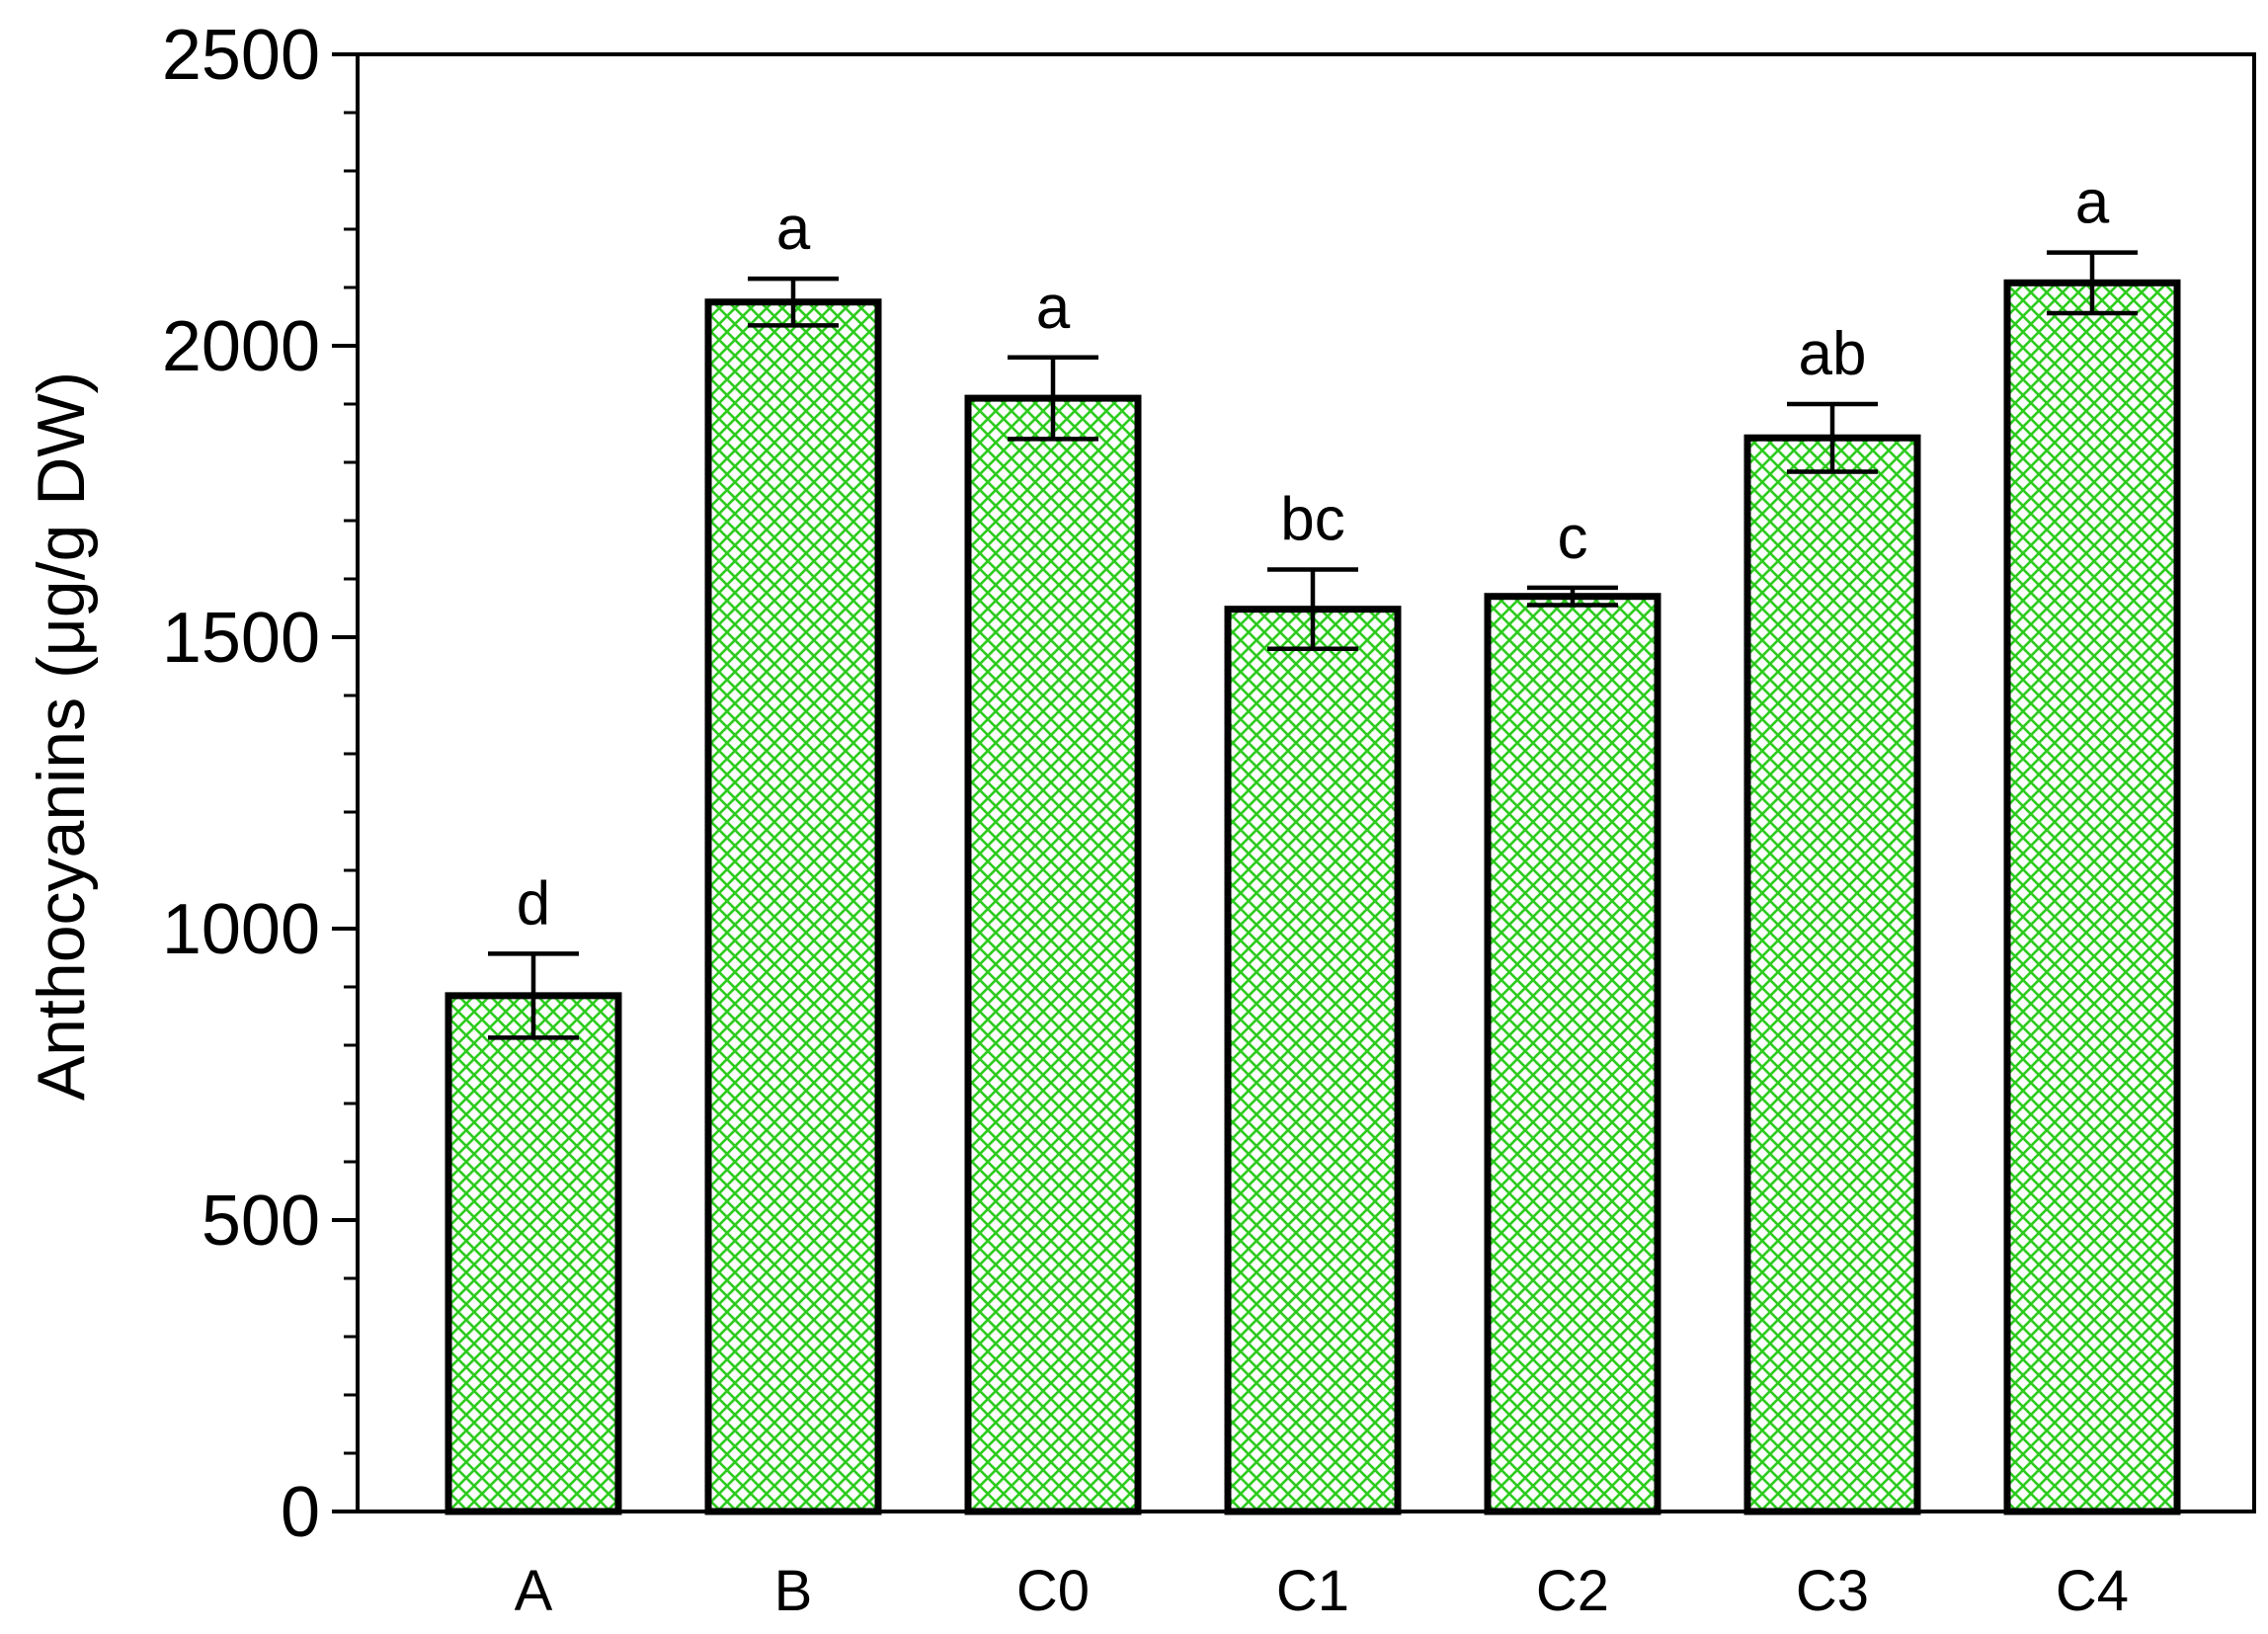 This screenshot has width=2268, height=1634. I want to click on significance-label-C3: ab, so click(1833, 354).